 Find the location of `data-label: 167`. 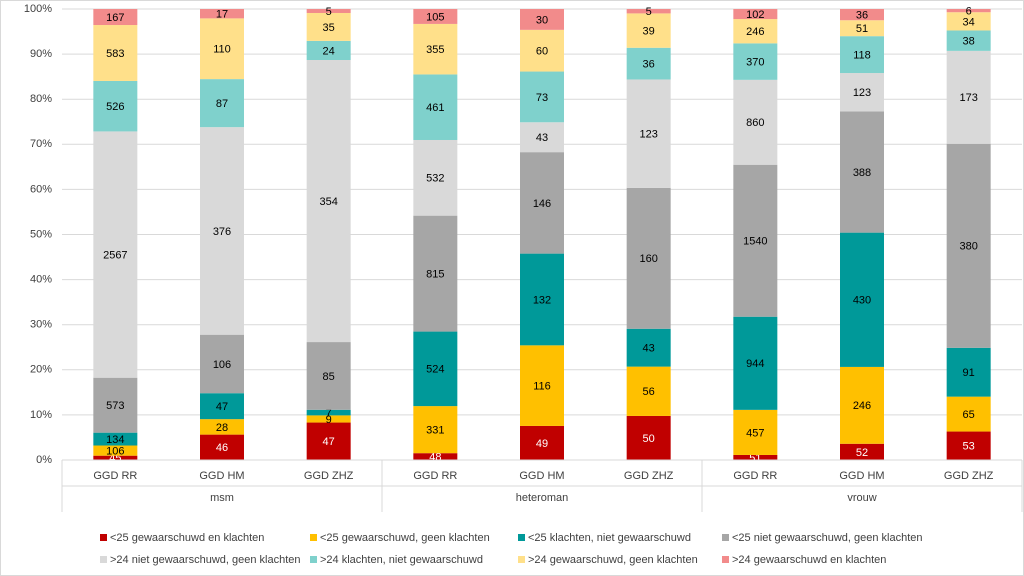

data-label: 167 is located at coordinates (115, 18).